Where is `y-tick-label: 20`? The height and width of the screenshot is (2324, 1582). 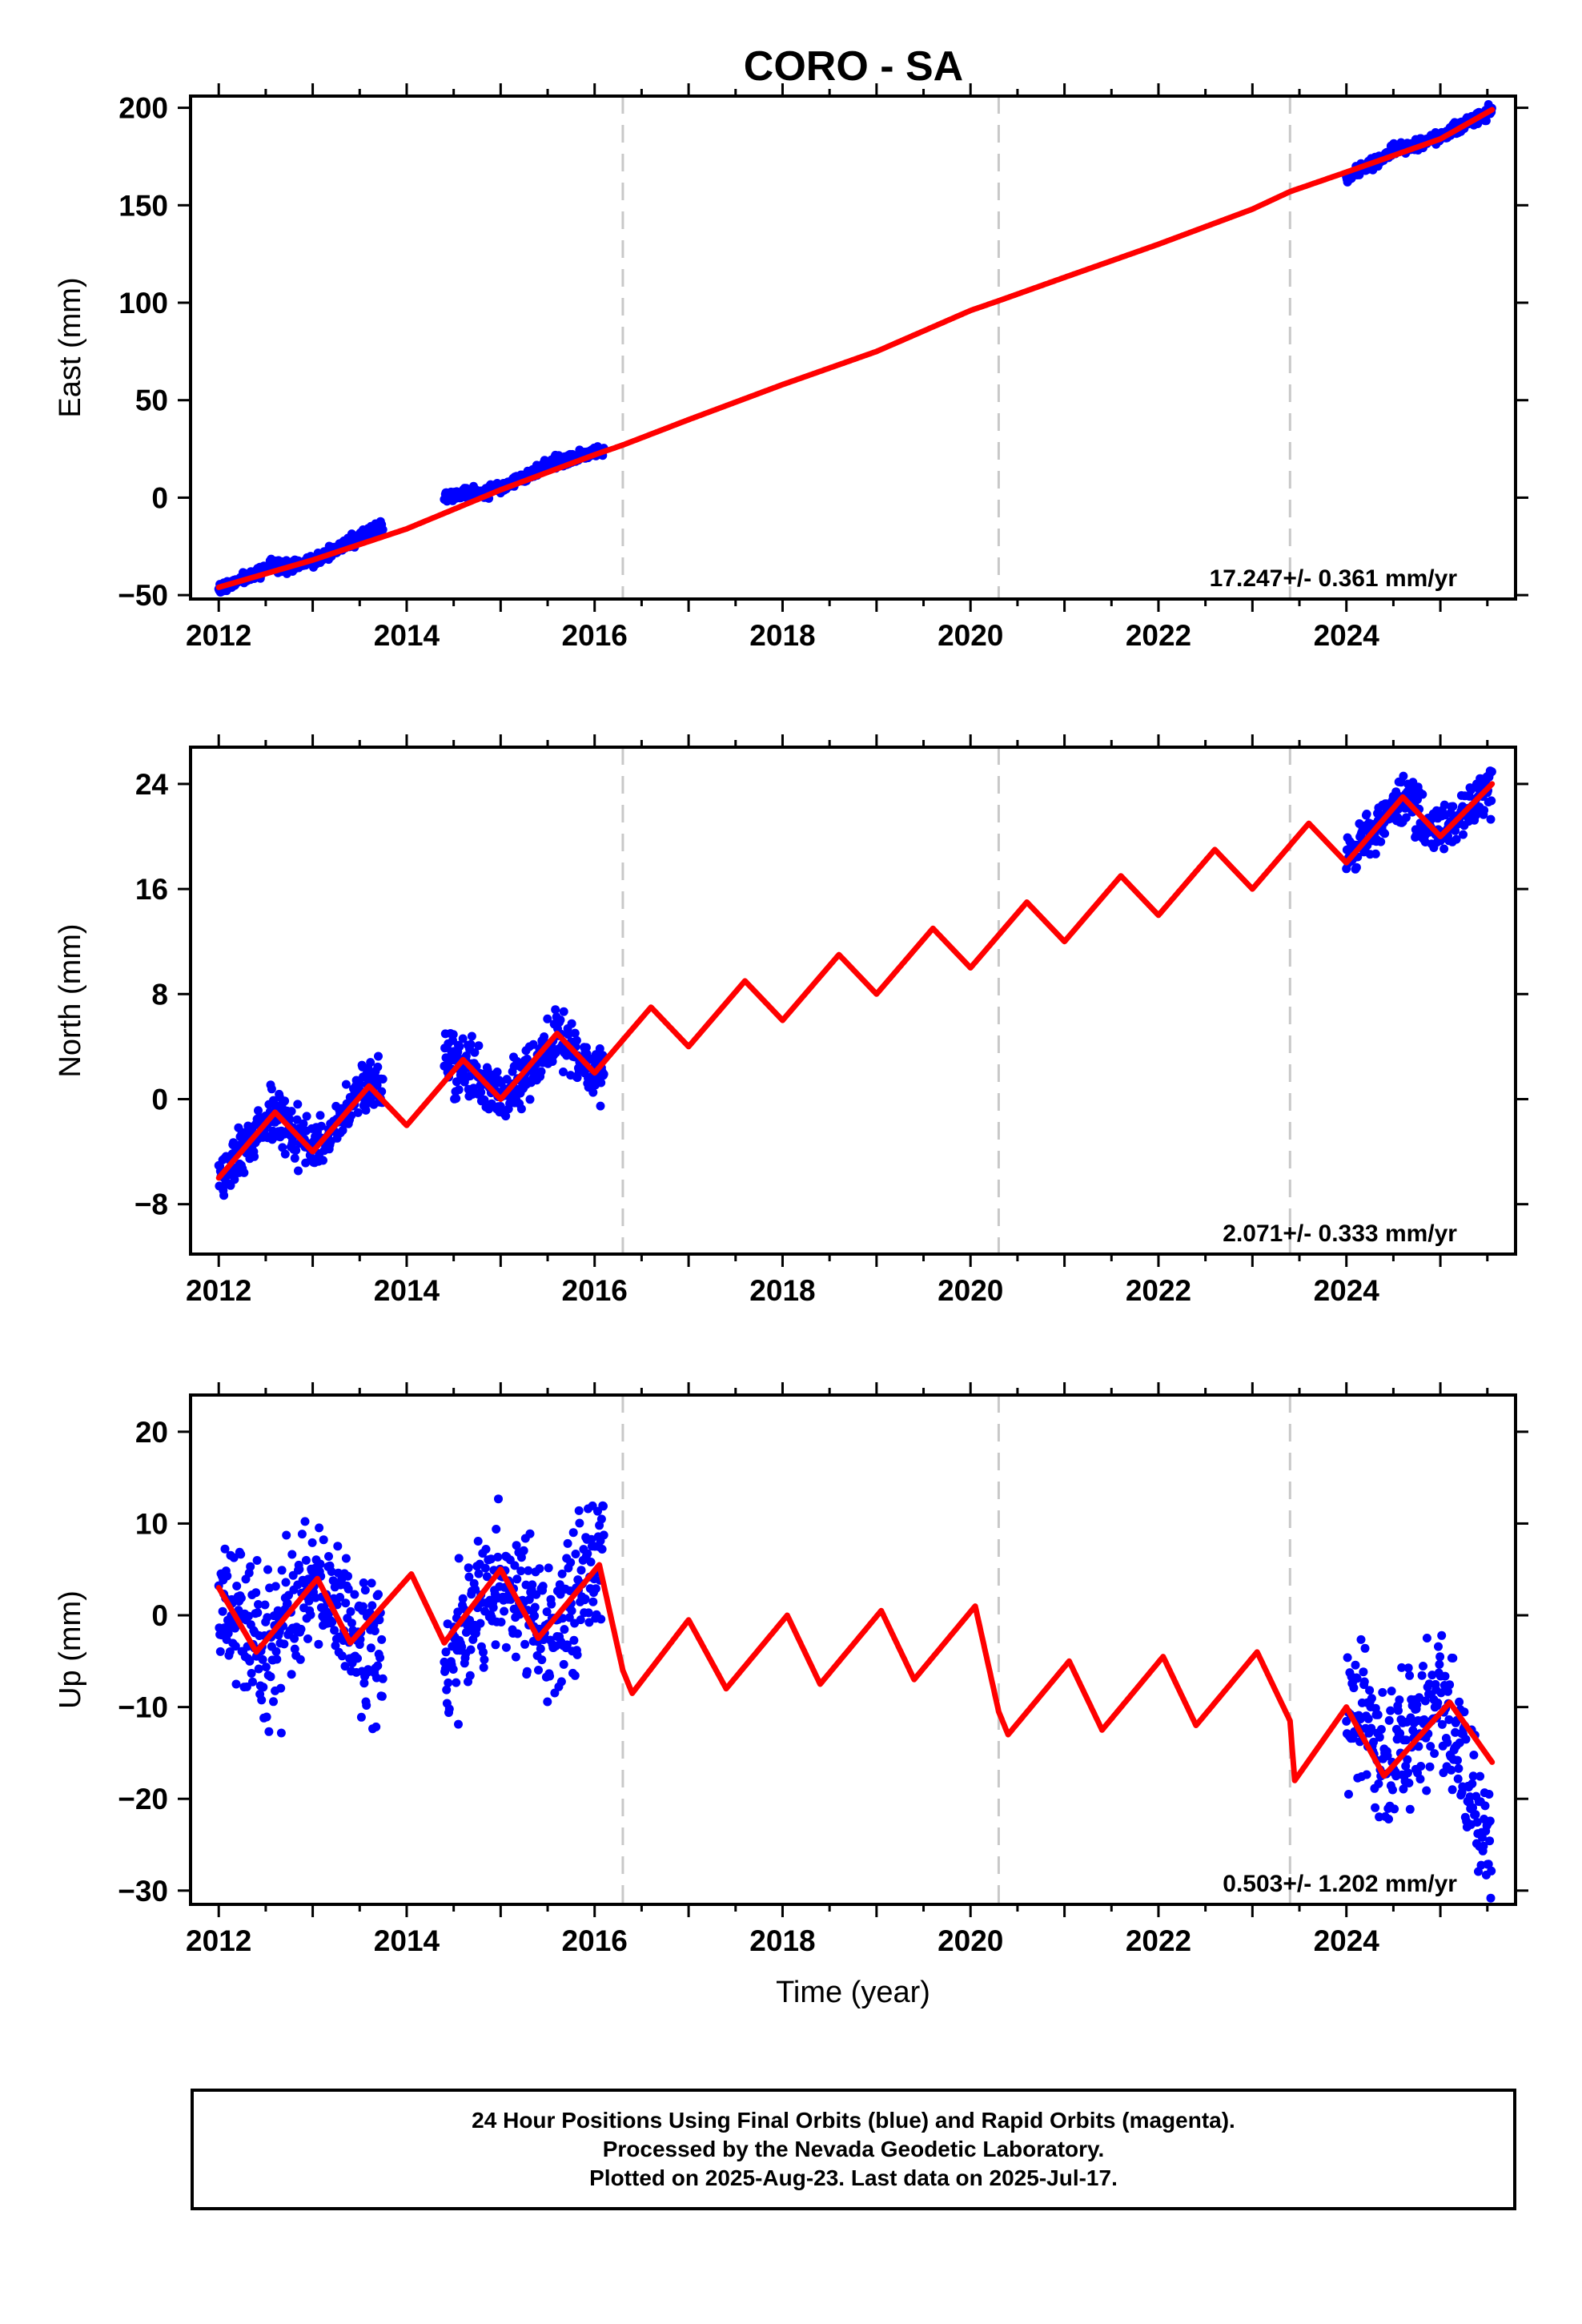 y-tick-label: 20 is located at coordinates (151, 1432).